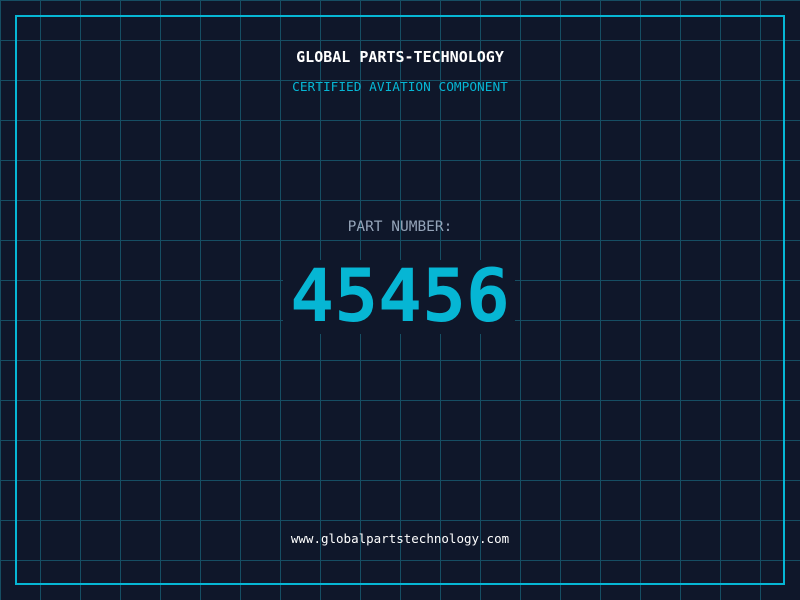 This screenshot has height=600, width=800. I want to click on part-number-backdrop, so click(399, 297).